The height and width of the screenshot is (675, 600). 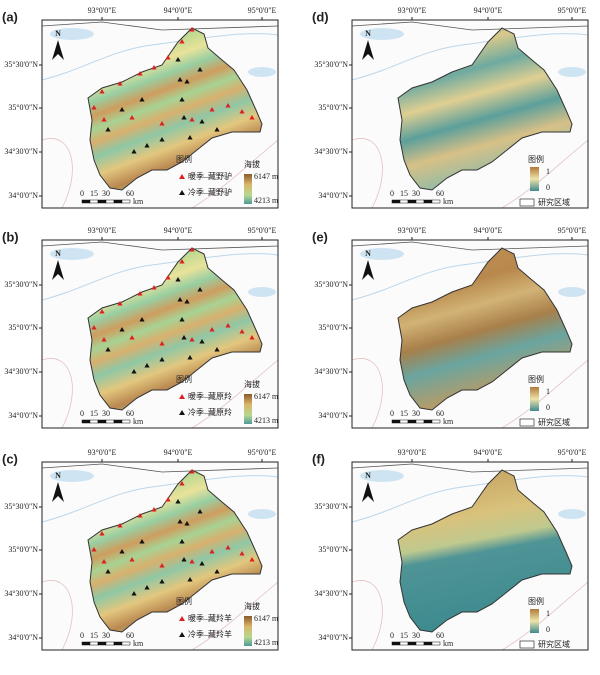 What do you see at coordinates (333, 107) in the screenshot?
I see `lat-label: 35°0'0"N` at bounding box center [333, 107].